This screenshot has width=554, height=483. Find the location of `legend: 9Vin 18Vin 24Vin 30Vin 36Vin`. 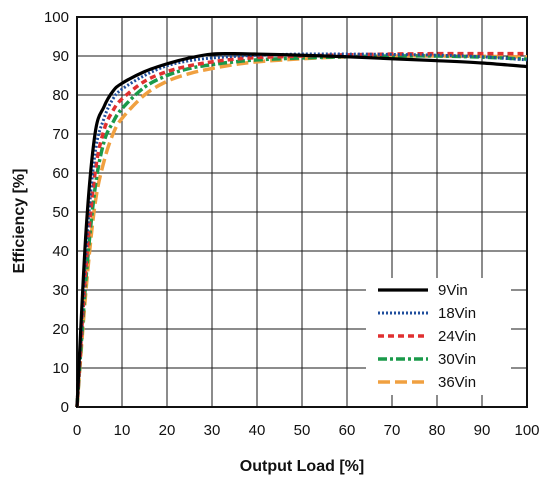

legend: 9Vin 18Vin 24Vin 30Vin 36Vin is located at coordinates (438, 336).